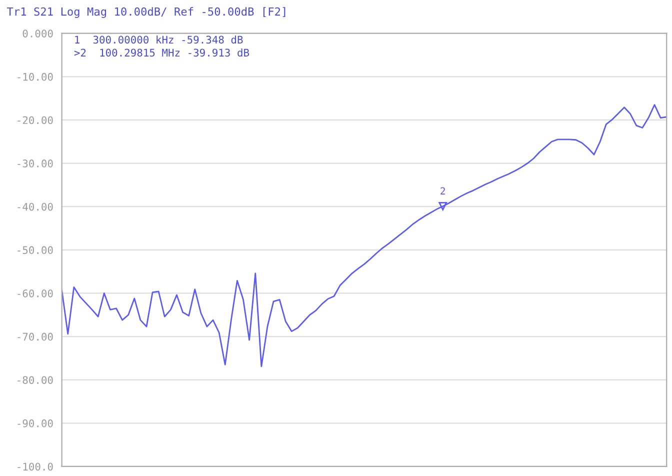 Image resolution: width=672 pixels, height=476 pixels. Describe the element at coordinates (35, 293) in the screenshot. I see `y-tick-label: -60.00` at that location.